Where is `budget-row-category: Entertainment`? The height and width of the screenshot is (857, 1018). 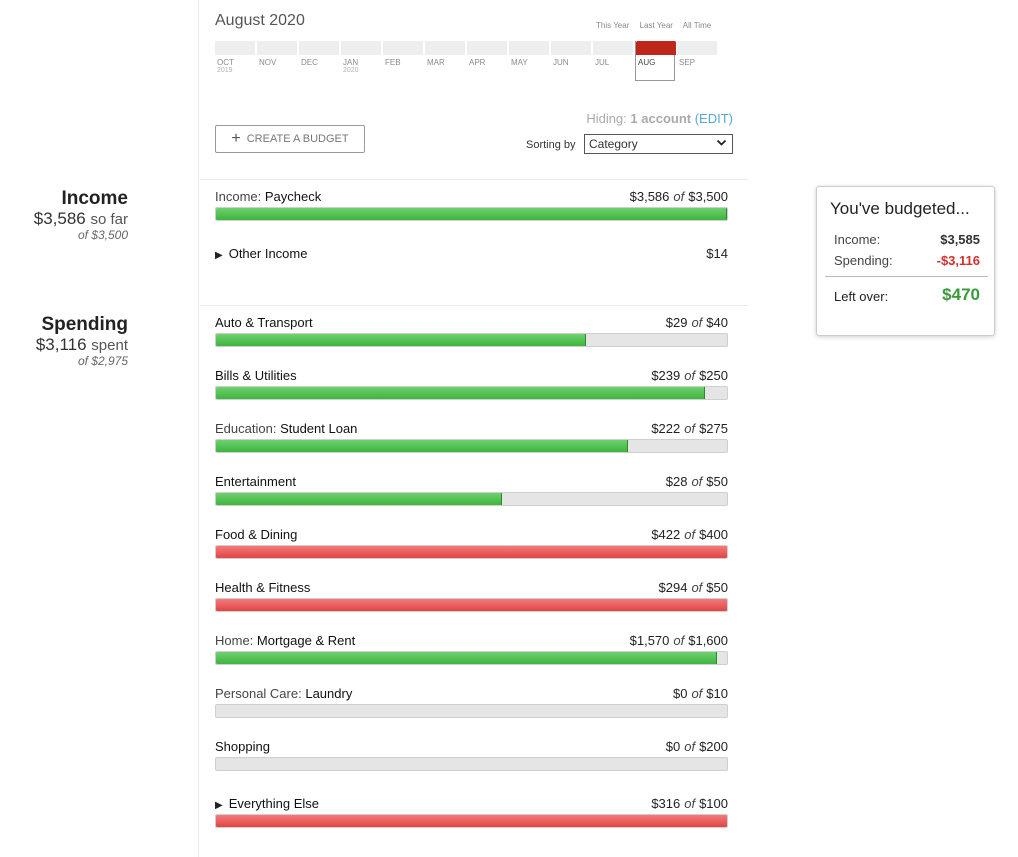 budget-row-category: Entertainment is located at coordinates (255, 481).